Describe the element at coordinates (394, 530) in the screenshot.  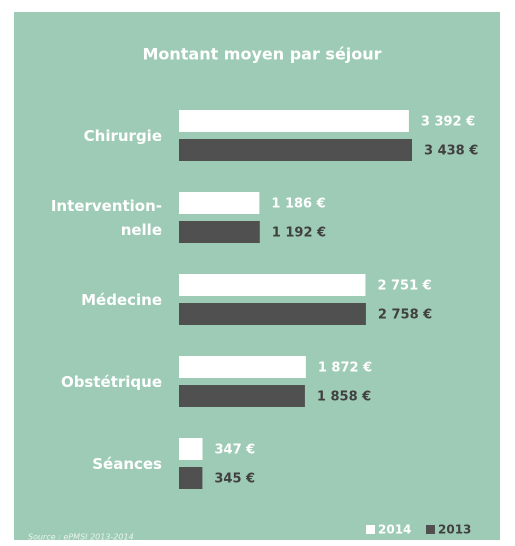
I see `legend-label: 2014` at that location.